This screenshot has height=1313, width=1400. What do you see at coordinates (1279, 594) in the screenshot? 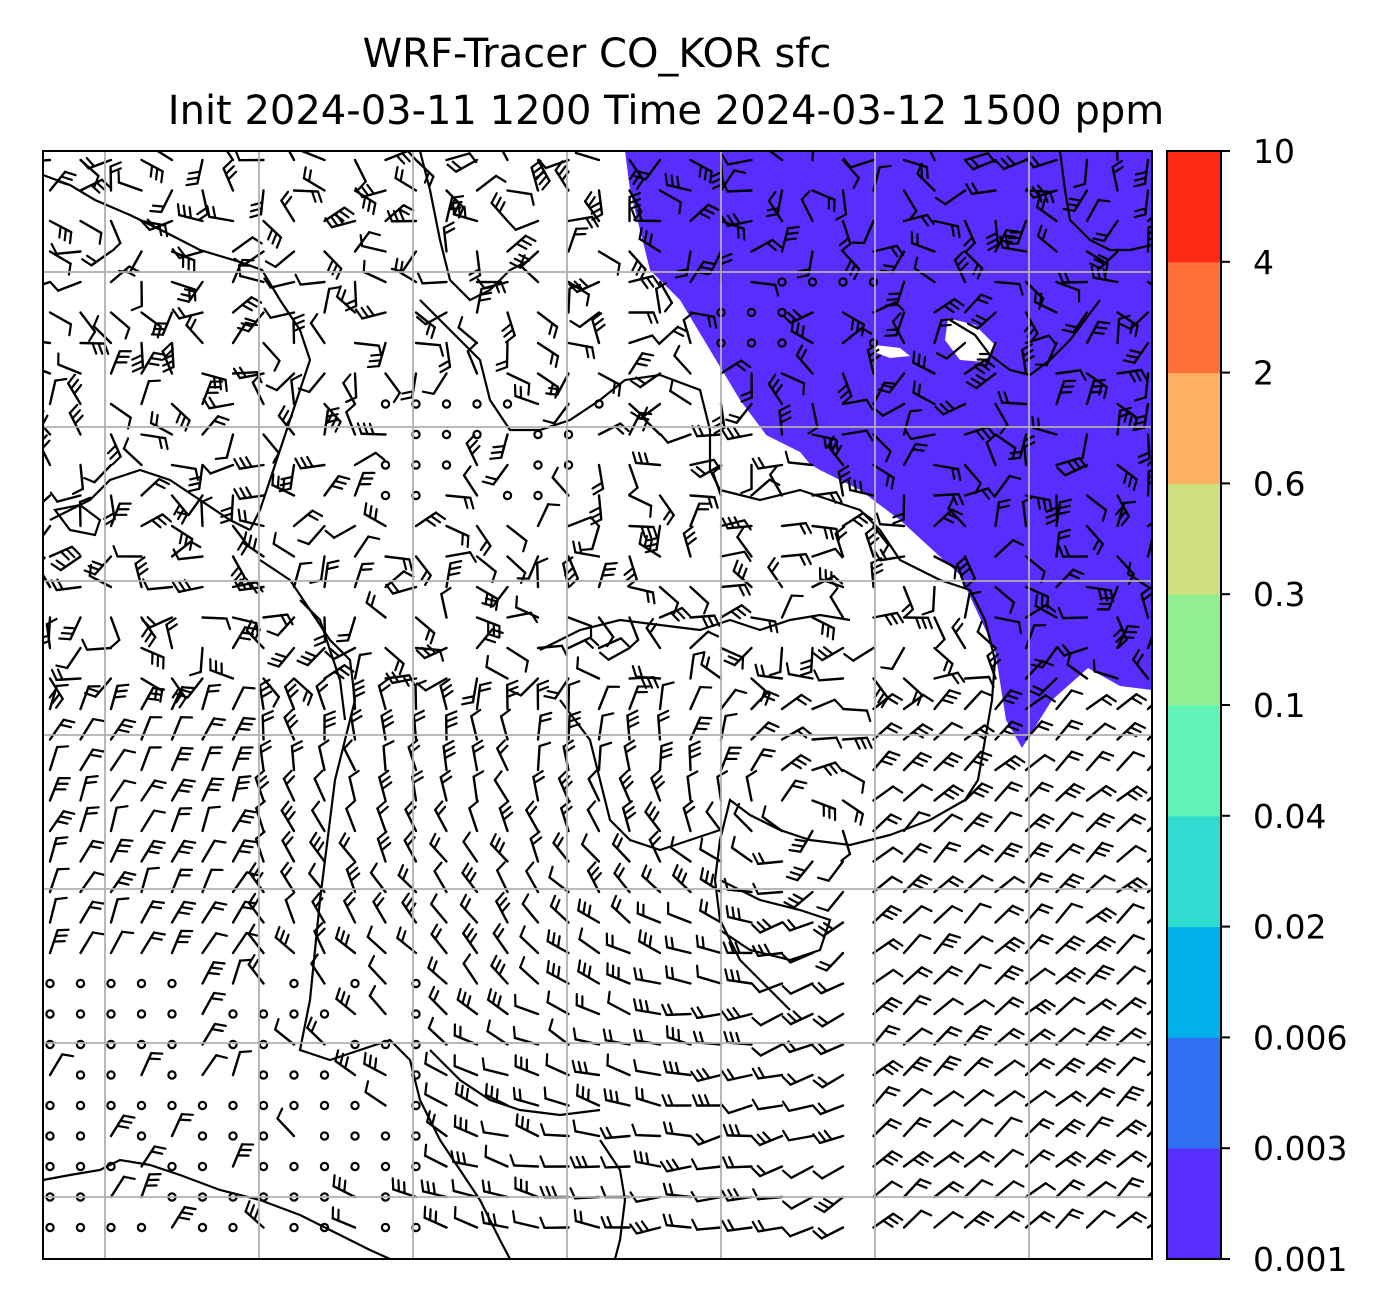
I see `colorbar-tick-label: 0.3` at bounding box center [1279, 594].